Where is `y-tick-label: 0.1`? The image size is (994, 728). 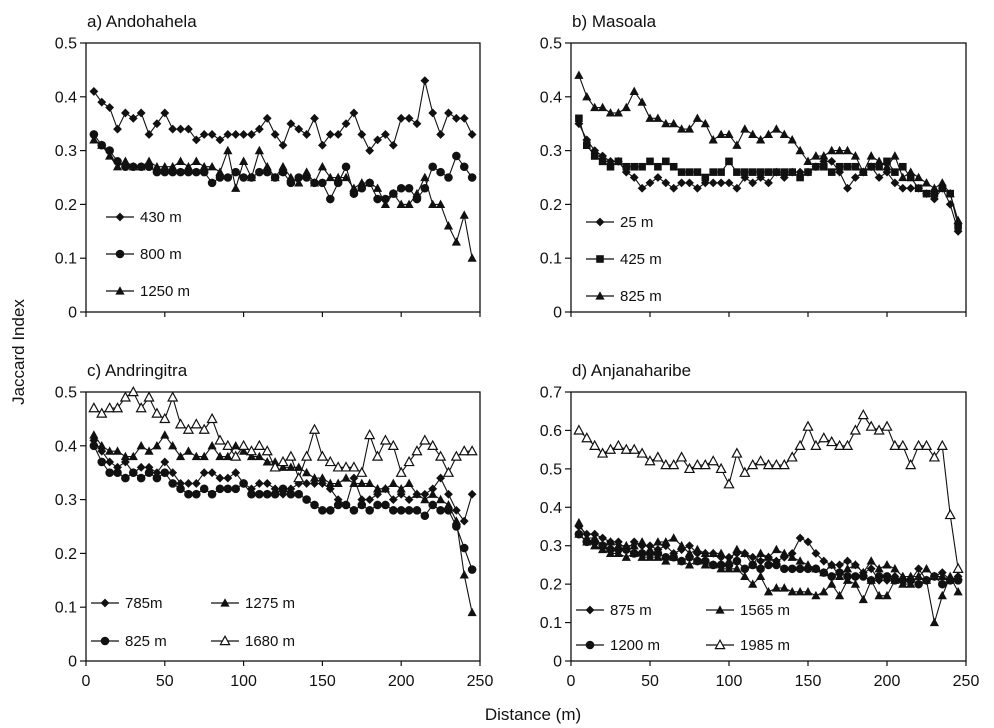
y-tick-label: 0.1 is located at coordinates (66, 608).